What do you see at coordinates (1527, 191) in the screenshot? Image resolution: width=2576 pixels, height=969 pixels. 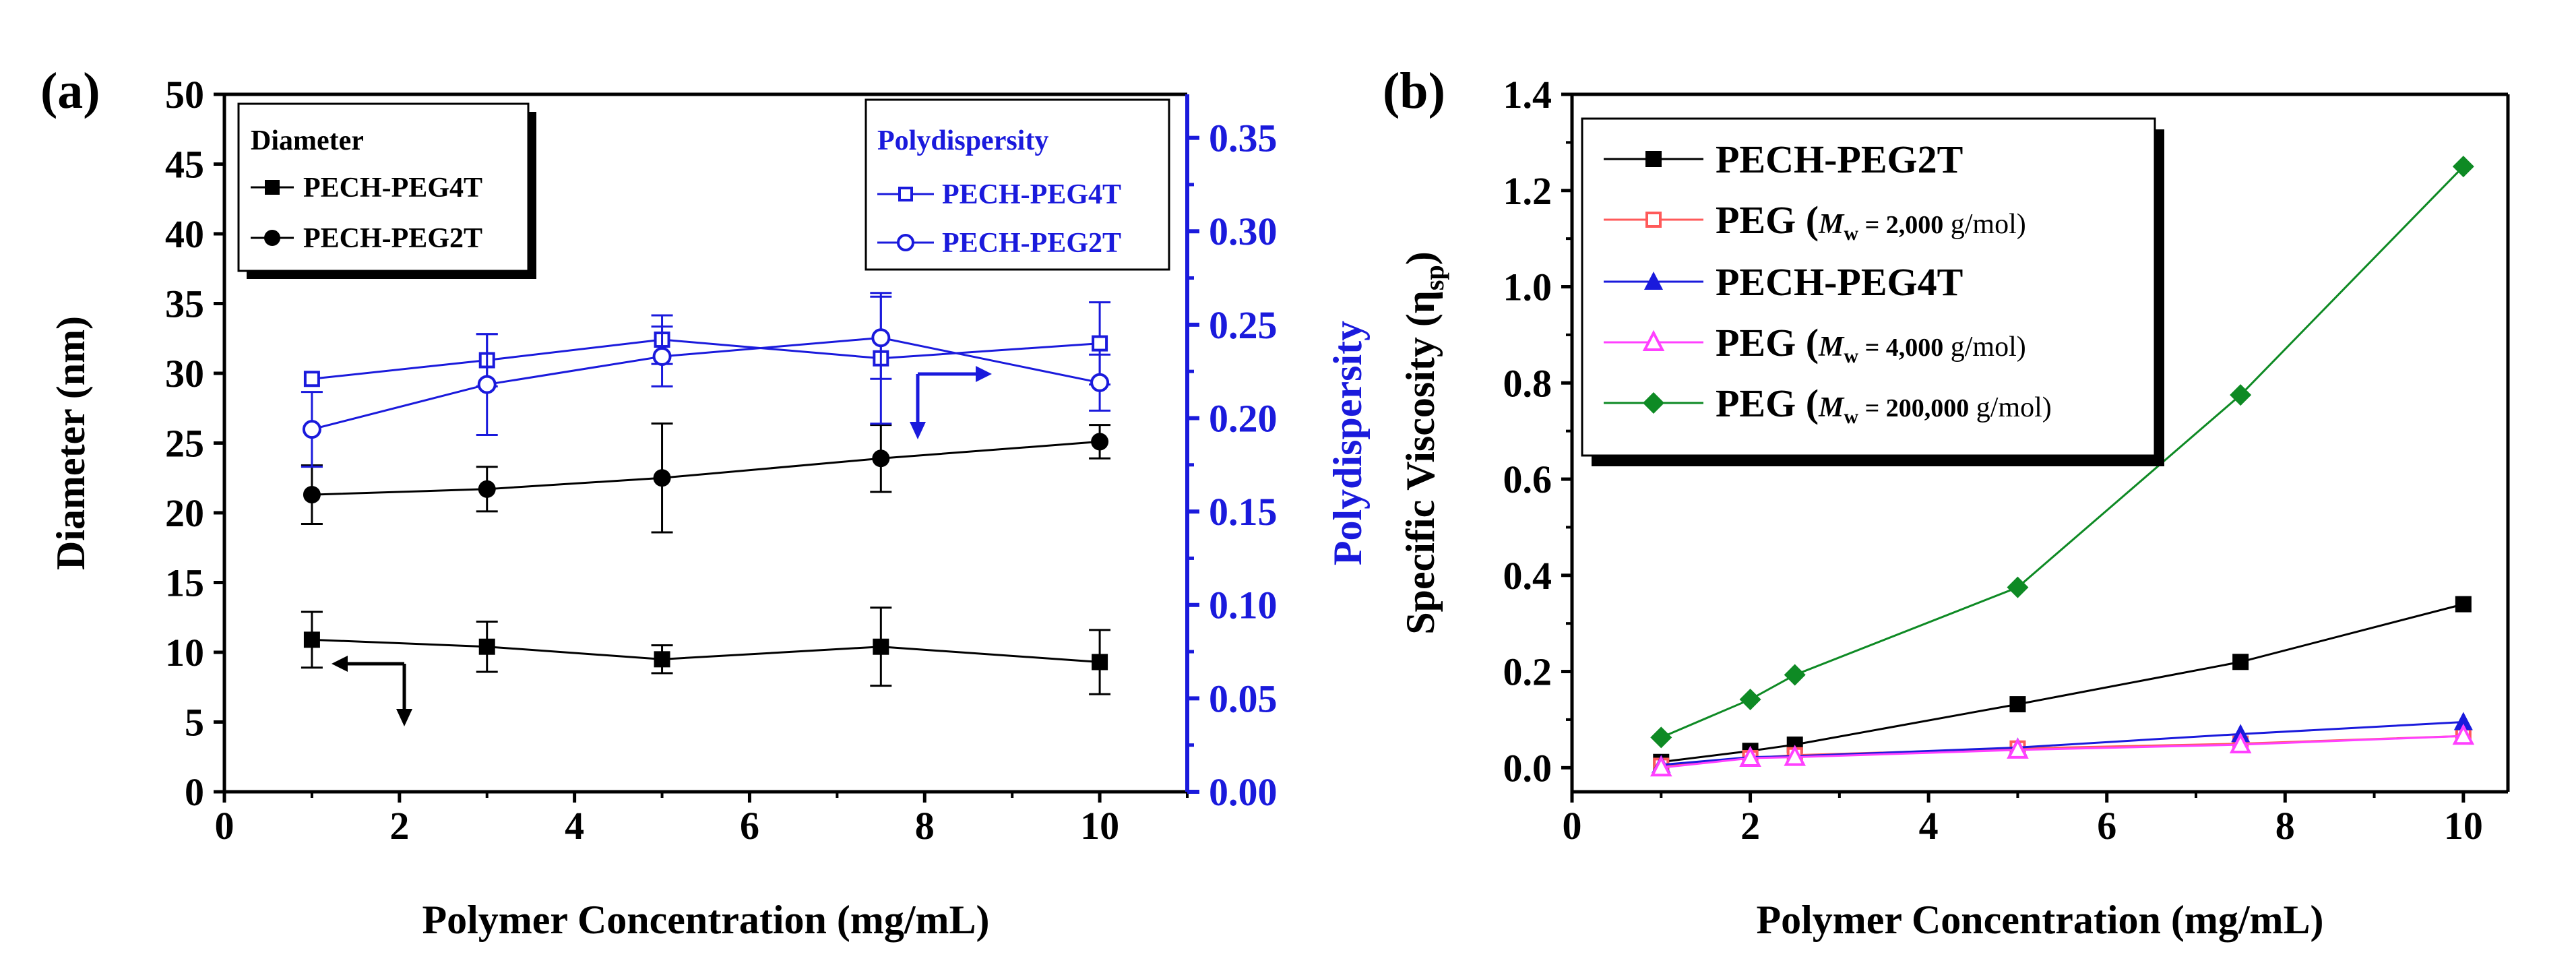 I see `y-tick-label: 1.2` at bounding box center [1527, 191].